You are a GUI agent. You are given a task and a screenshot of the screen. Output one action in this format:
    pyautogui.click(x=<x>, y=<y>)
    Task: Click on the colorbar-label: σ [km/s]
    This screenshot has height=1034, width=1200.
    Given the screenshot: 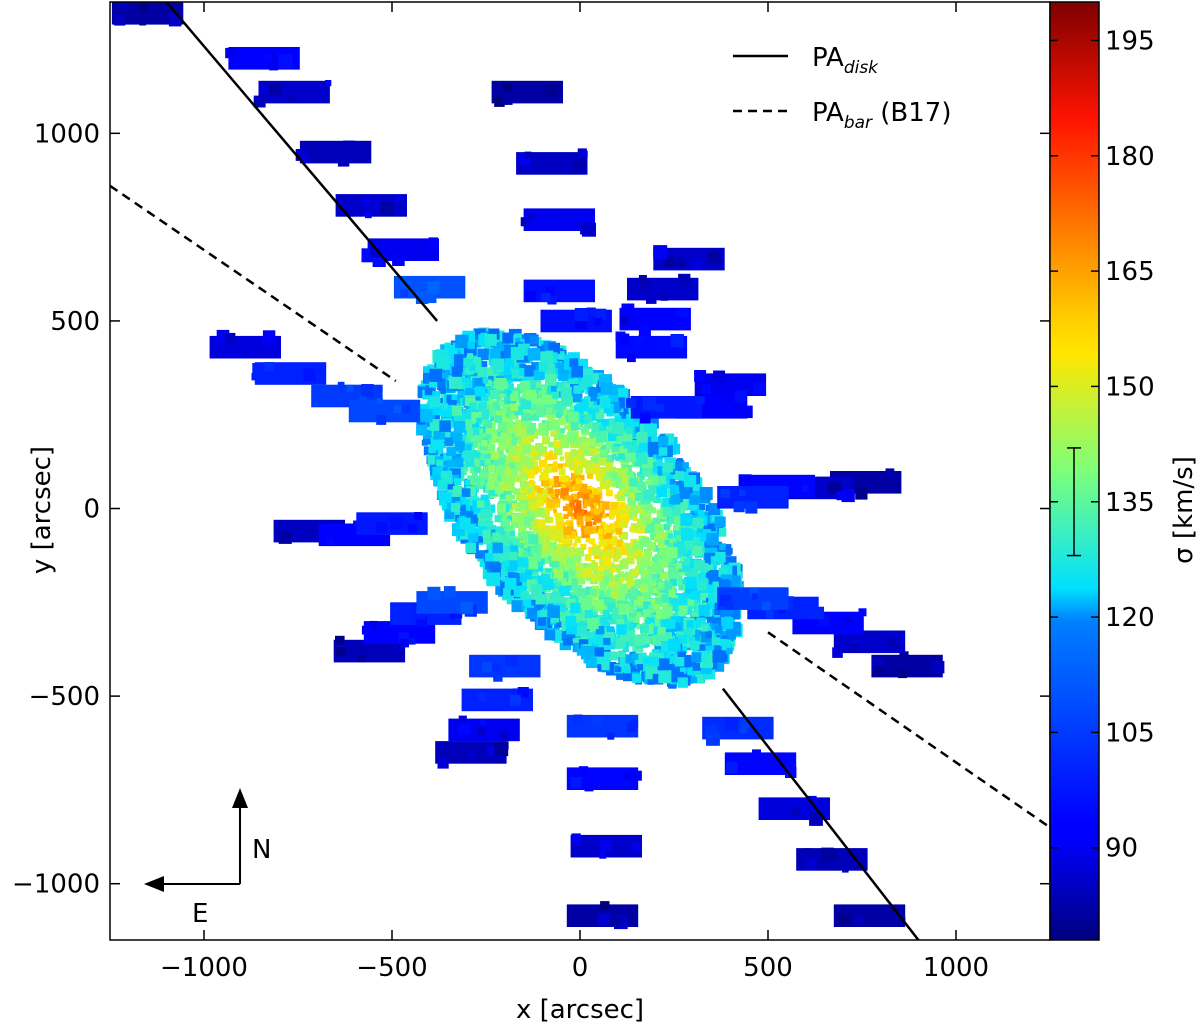 What is the action you would take?
    pyautogui.click(x=1184, y=510)
    